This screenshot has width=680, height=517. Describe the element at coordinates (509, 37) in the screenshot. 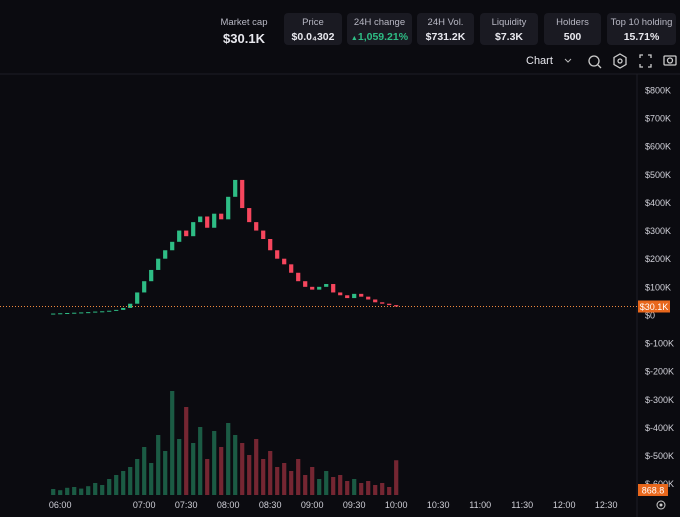

I see `stat-value: $7.3K` at that location.